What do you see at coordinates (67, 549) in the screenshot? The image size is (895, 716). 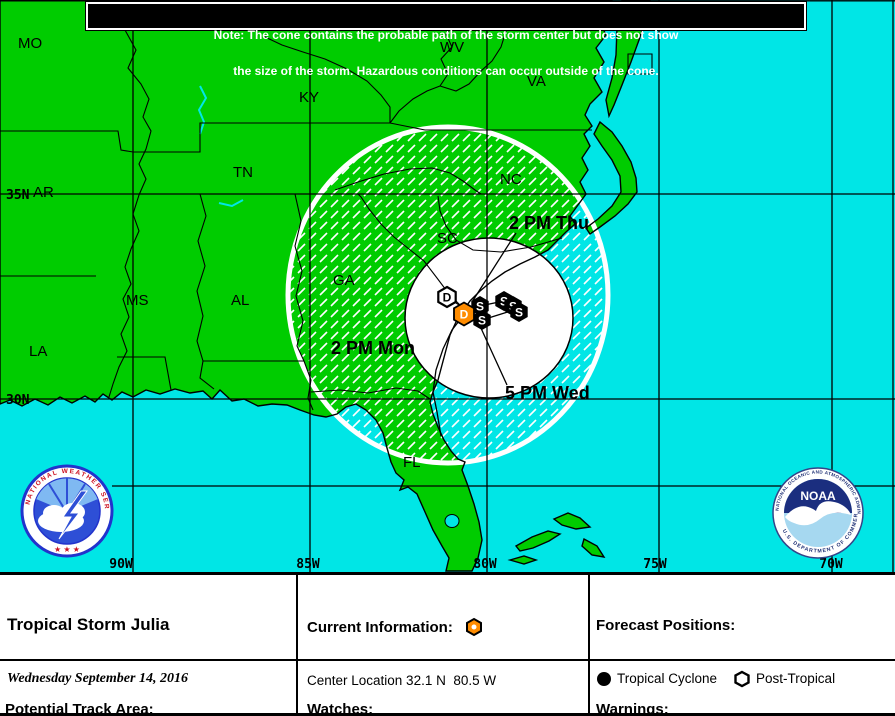 I see `nws-stars: ★ ★ ★` at bounding box center [67, 549].